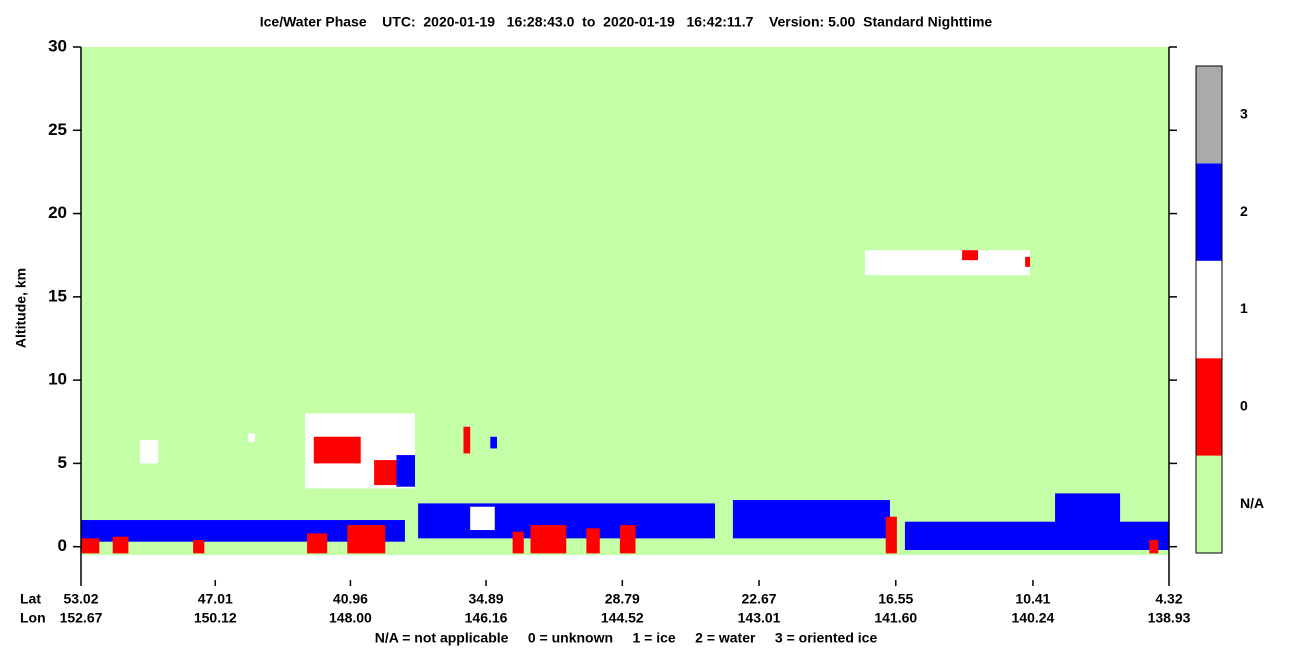 This screenshot has width=1300, height=667. Describe the element at coordinates (57, 379) in the screenshot. I see `y-tick-label: 10` at that location.